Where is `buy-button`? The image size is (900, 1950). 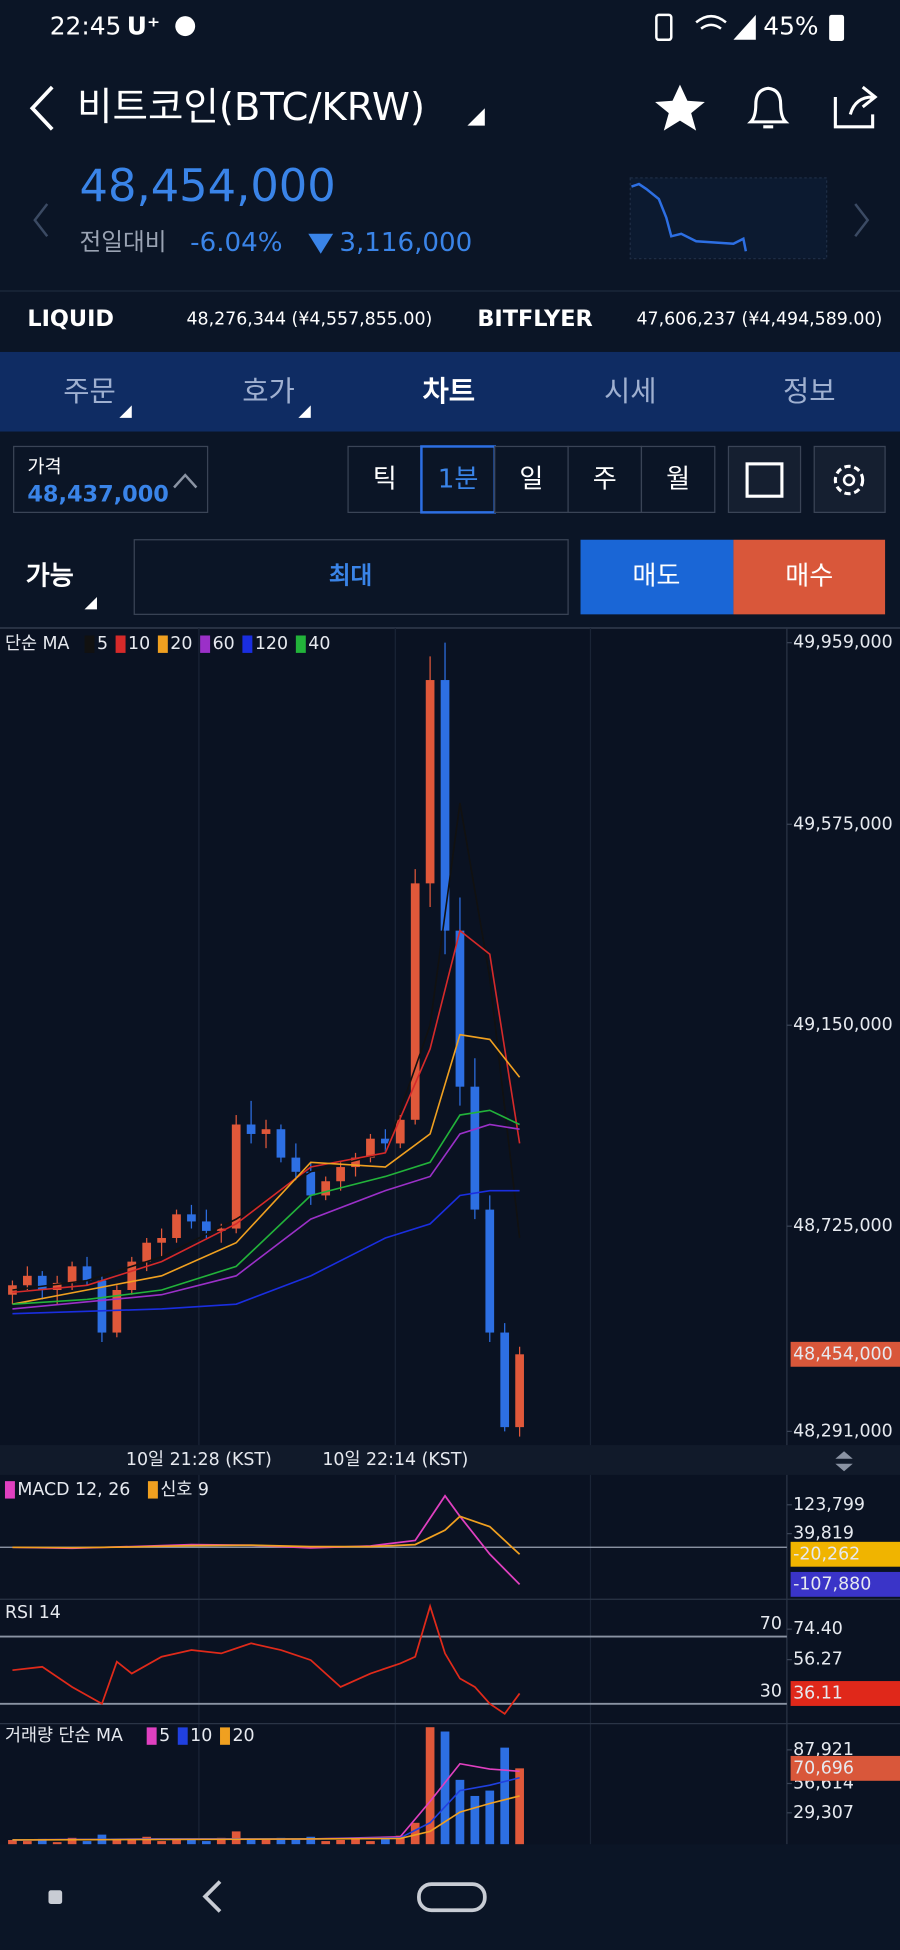 buy-button is located at coordinates (809, 577).